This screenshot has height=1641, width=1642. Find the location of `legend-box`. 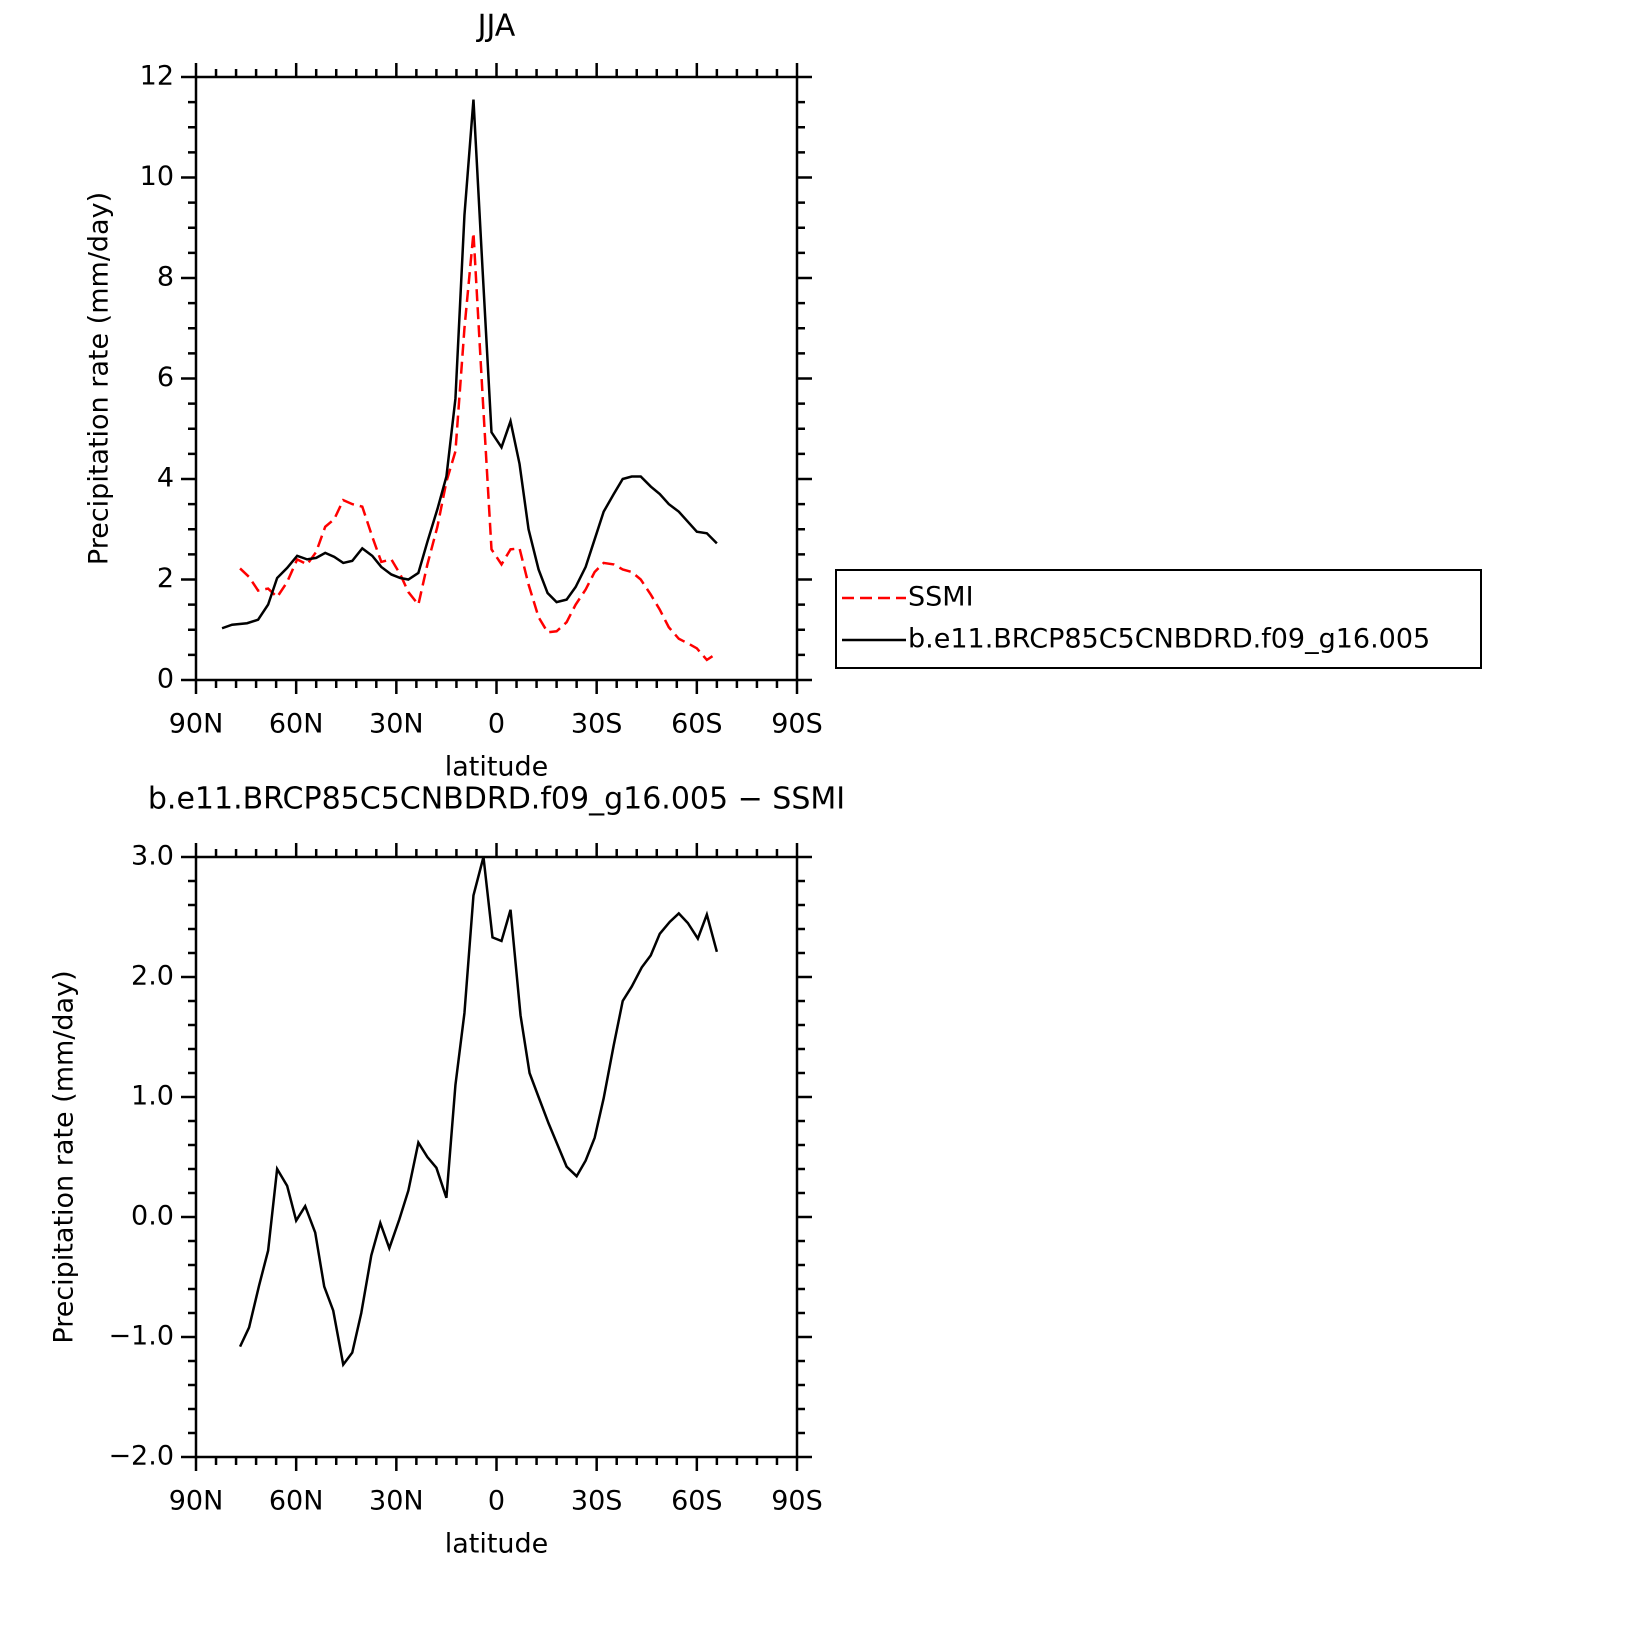

legend-box is located at coordinates (1158, 619).